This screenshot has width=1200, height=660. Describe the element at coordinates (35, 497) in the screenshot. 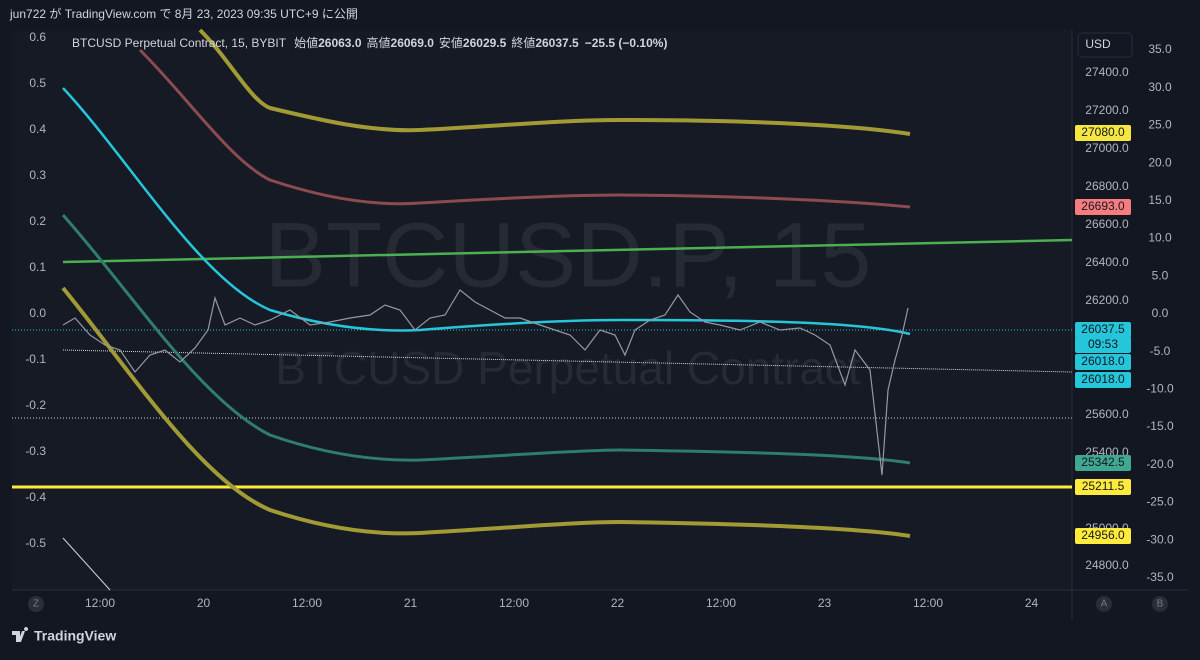

I see `left-axis-label: -0.4` at that location.